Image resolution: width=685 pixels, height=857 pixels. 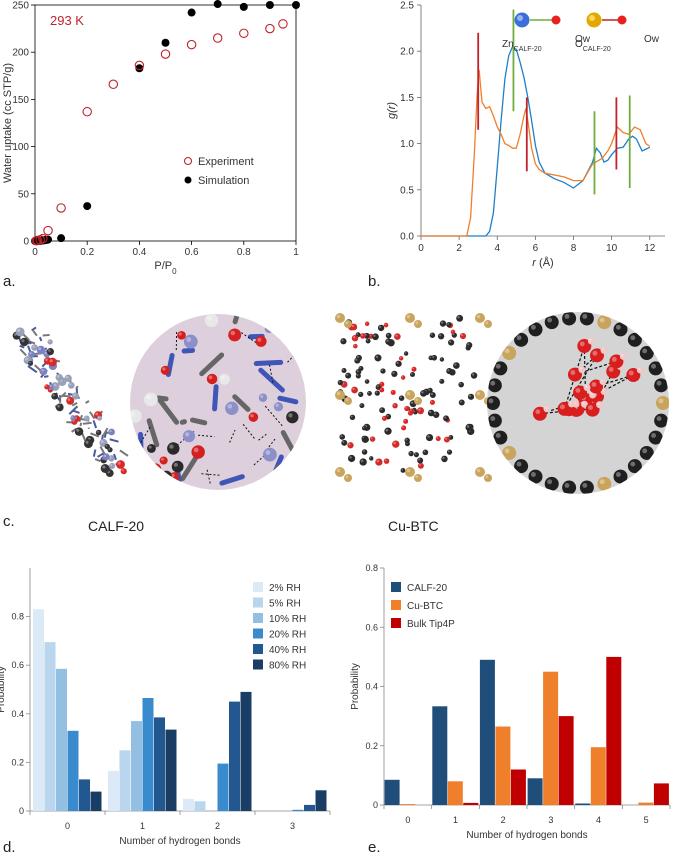 I want to click on chart-a-ytick-label: 0, so click(x=26, y=242).